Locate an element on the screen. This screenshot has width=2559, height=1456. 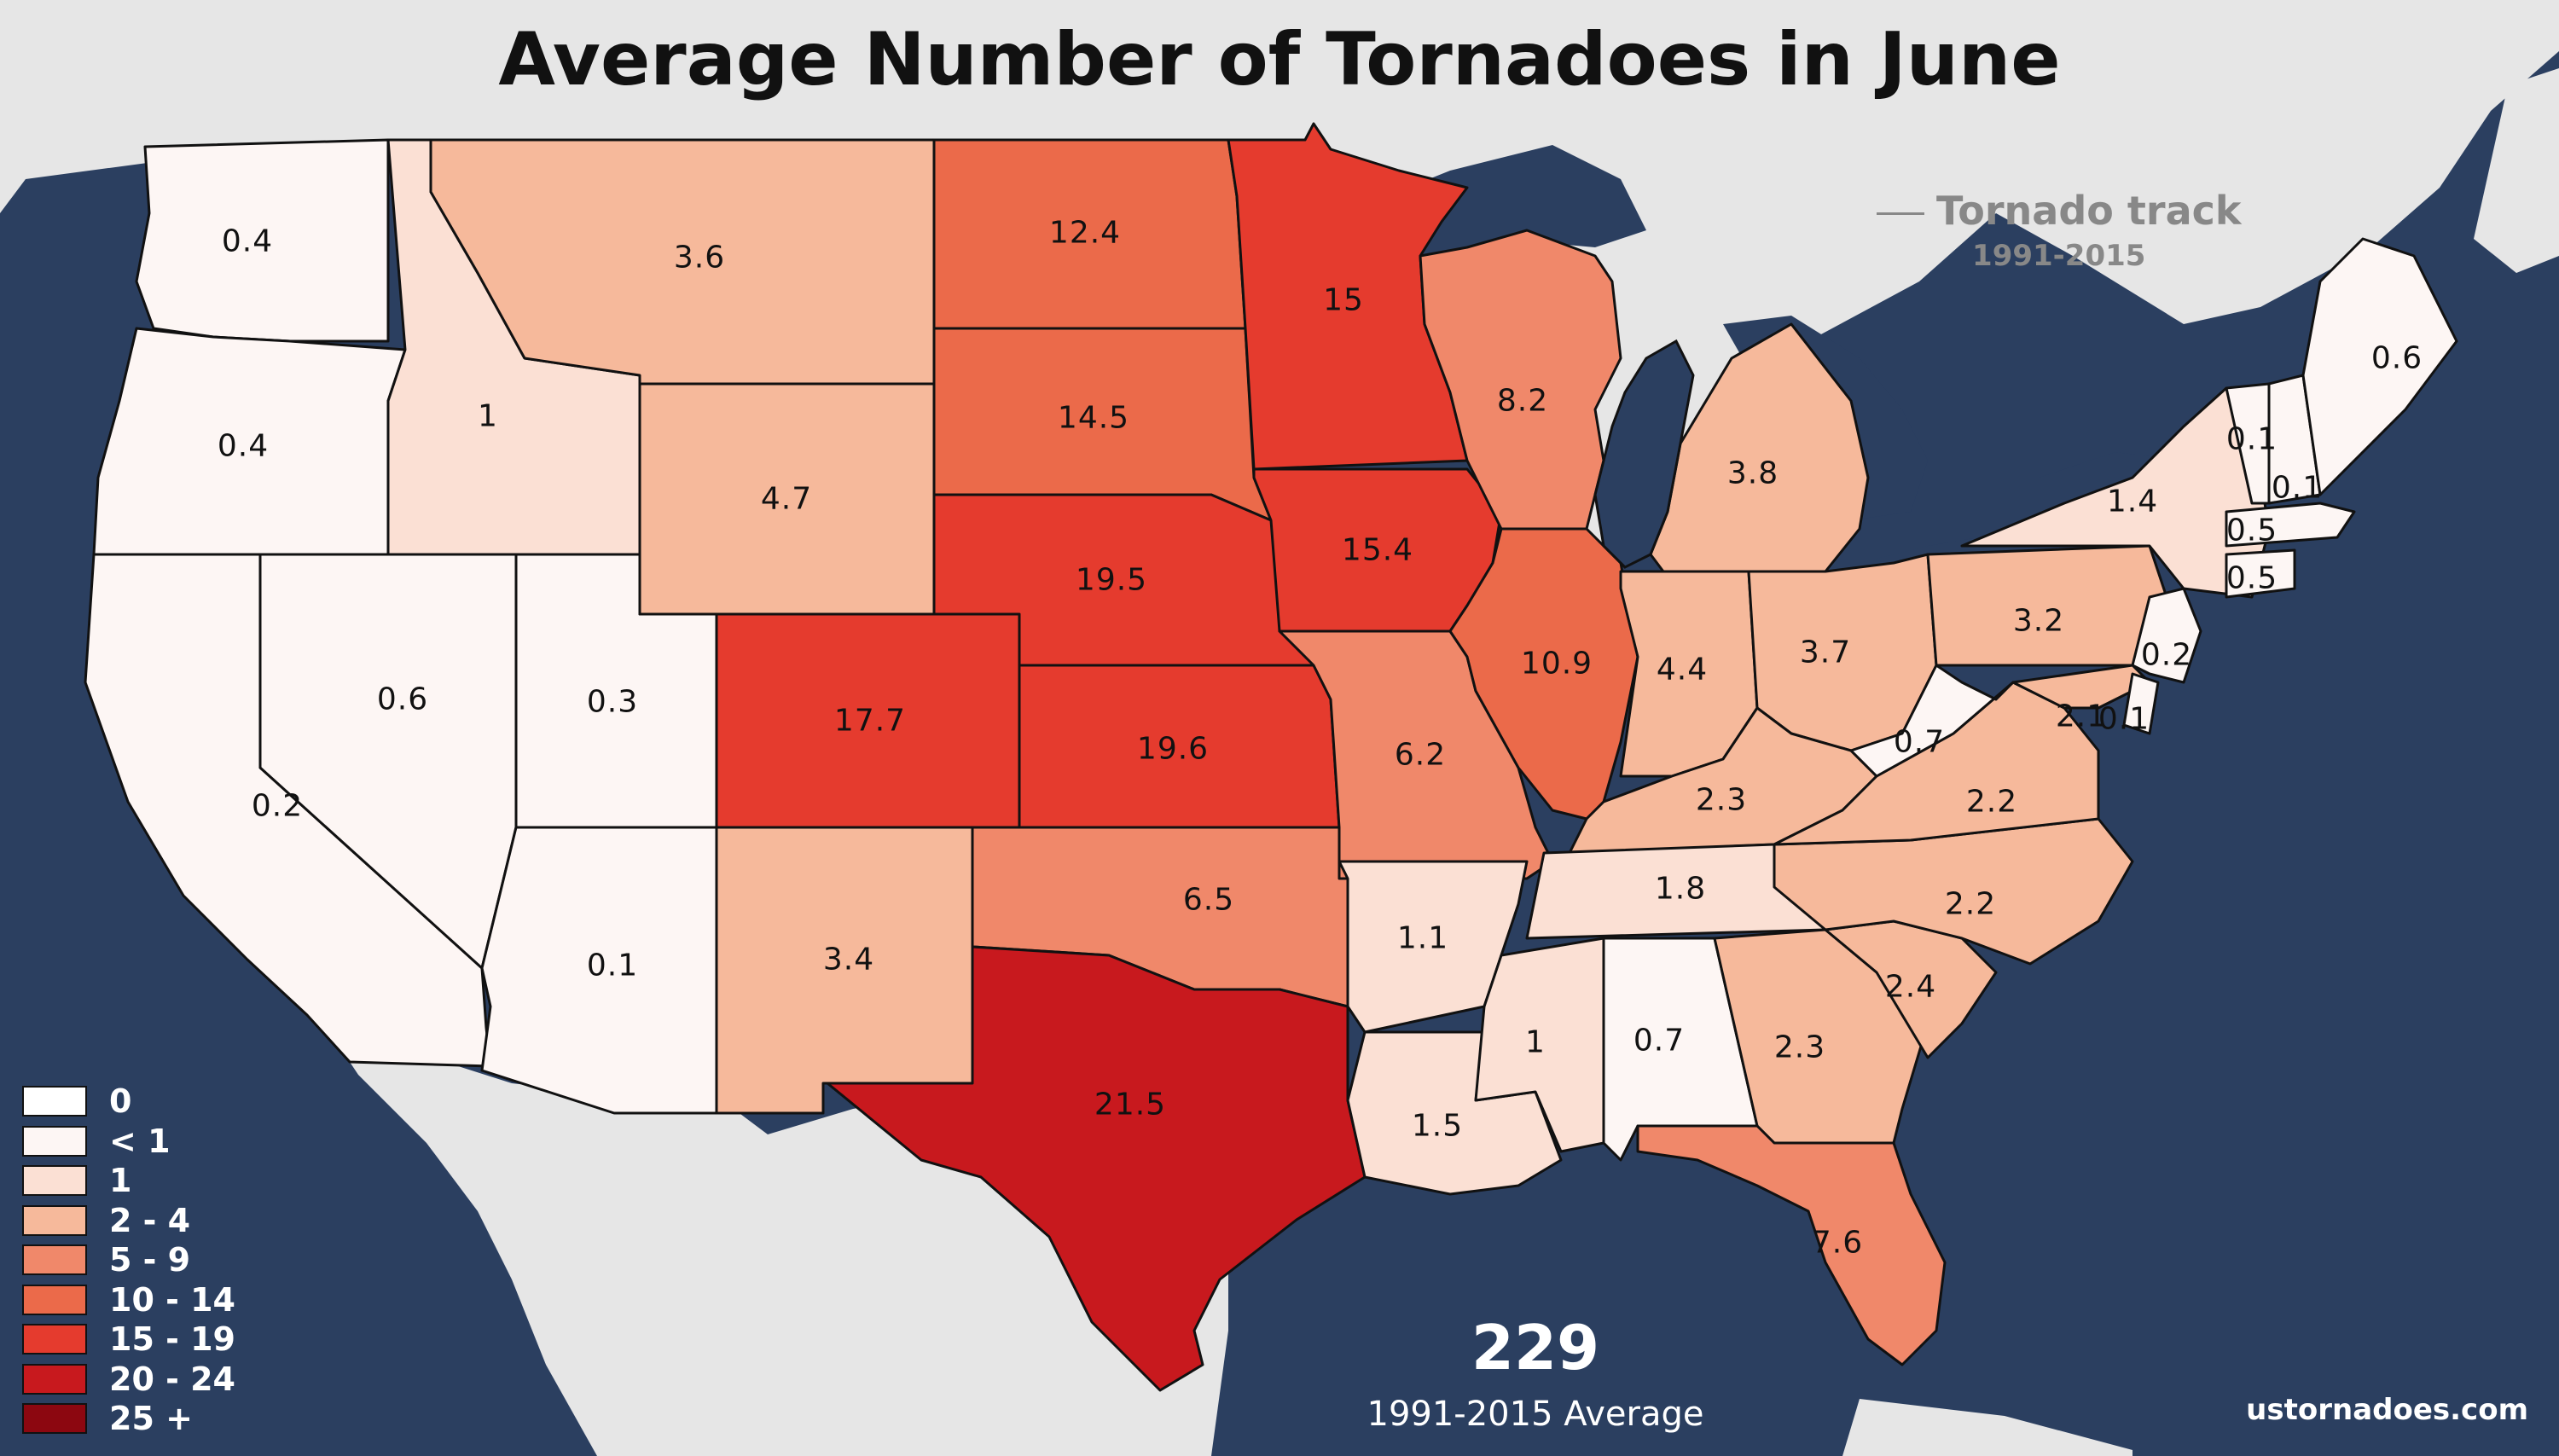
maritimes-land is located at coordinates (2516, 170).